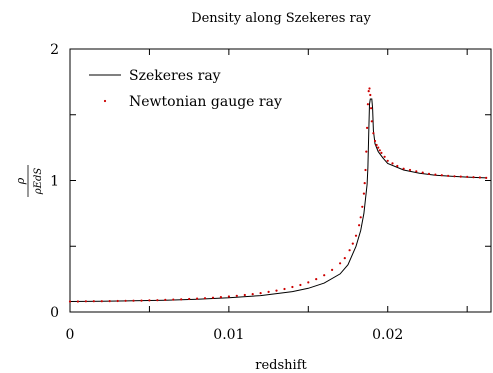  Describe the element at coordinates (70, 335) in the screenshot. I see `x-tick-label: 0` at that location.